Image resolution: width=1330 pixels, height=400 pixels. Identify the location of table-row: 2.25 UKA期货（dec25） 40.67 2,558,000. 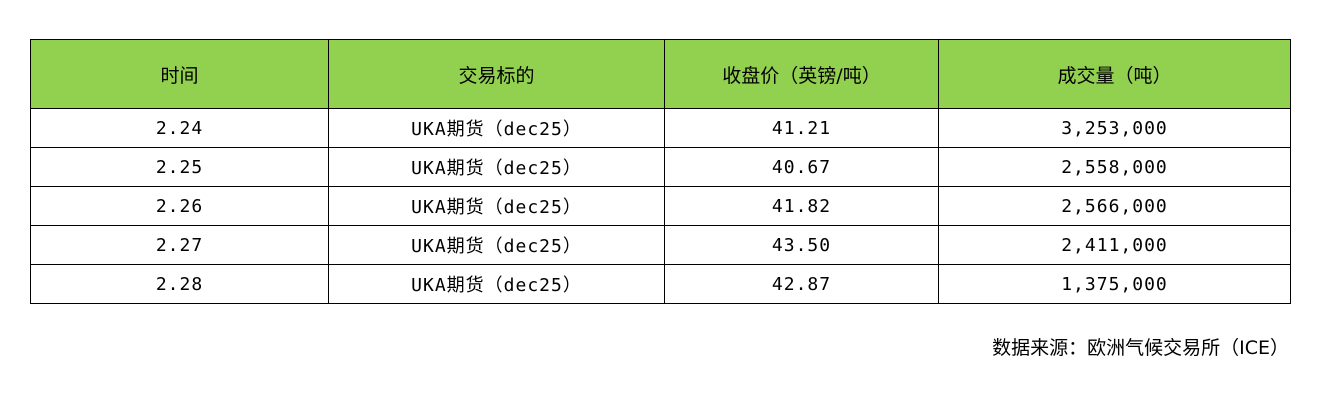
(660, 167).